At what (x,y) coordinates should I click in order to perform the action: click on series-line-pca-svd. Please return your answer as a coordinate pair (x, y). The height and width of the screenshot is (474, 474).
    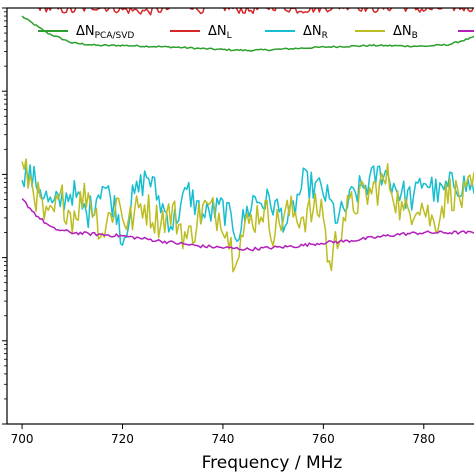
    Looking at the image, I should click on (247, 33).